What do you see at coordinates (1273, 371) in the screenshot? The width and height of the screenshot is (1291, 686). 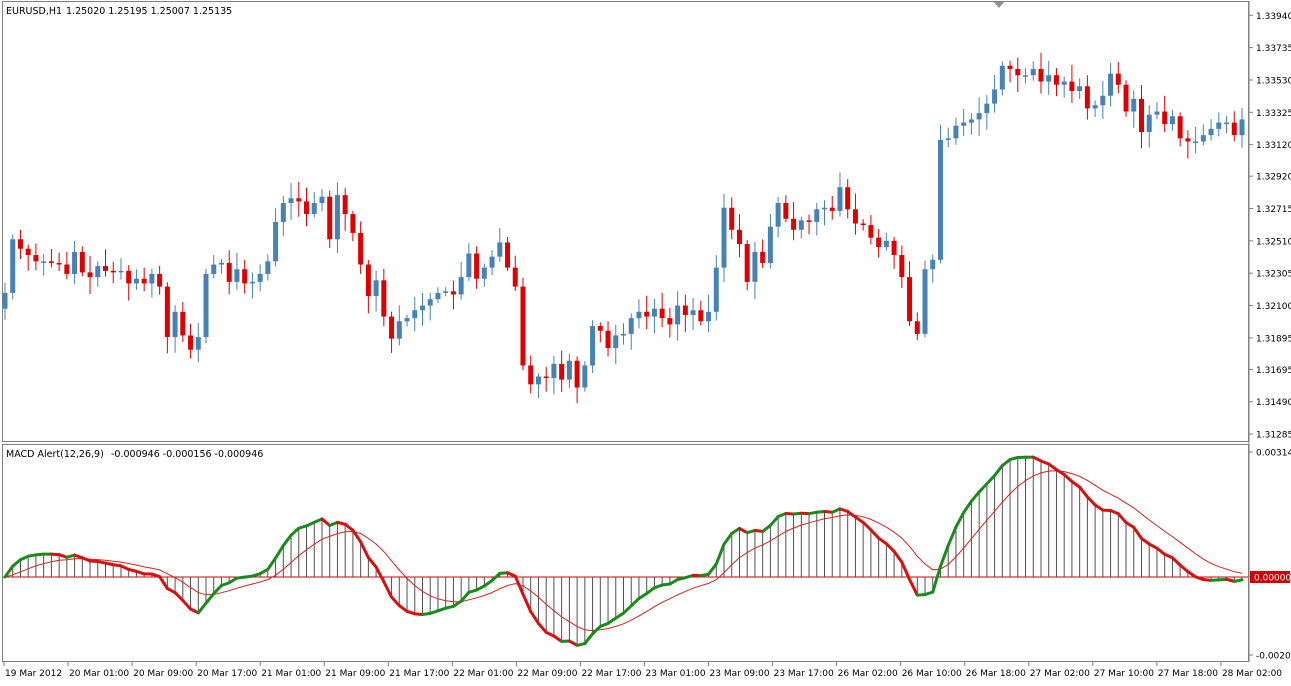 I see `price-axis-label: 1.31695` at bounding box center [1273, 371].